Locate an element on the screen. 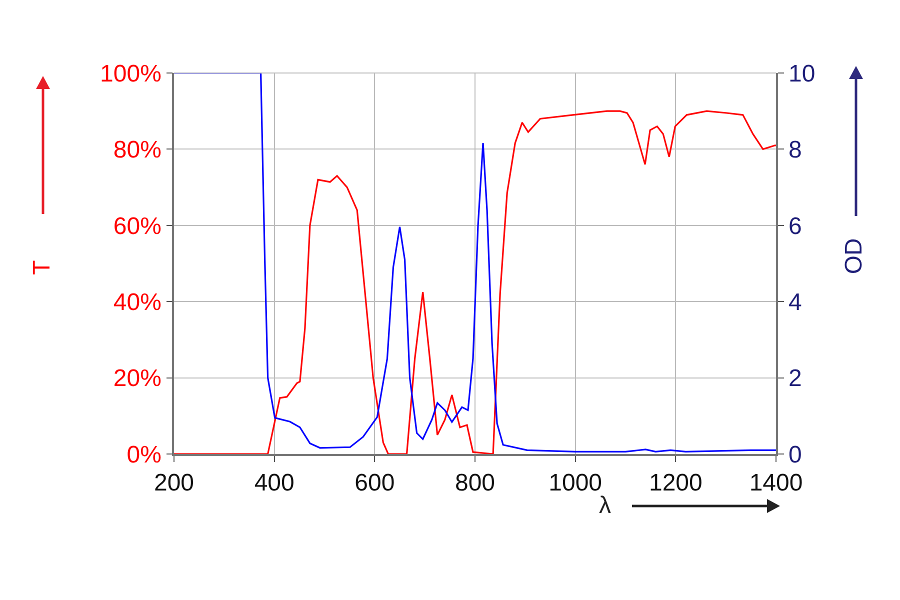 This screenshot has width=900, height=600. y-tick-label: 0% is located at coordinates (144, 454).